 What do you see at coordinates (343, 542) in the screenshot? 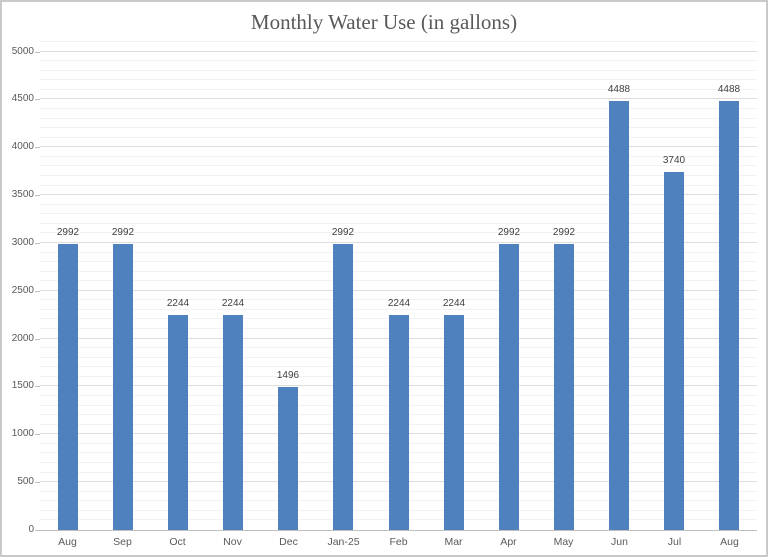
I see `x-axis-category-label: Jan-25` at bounding box center [343, 542].